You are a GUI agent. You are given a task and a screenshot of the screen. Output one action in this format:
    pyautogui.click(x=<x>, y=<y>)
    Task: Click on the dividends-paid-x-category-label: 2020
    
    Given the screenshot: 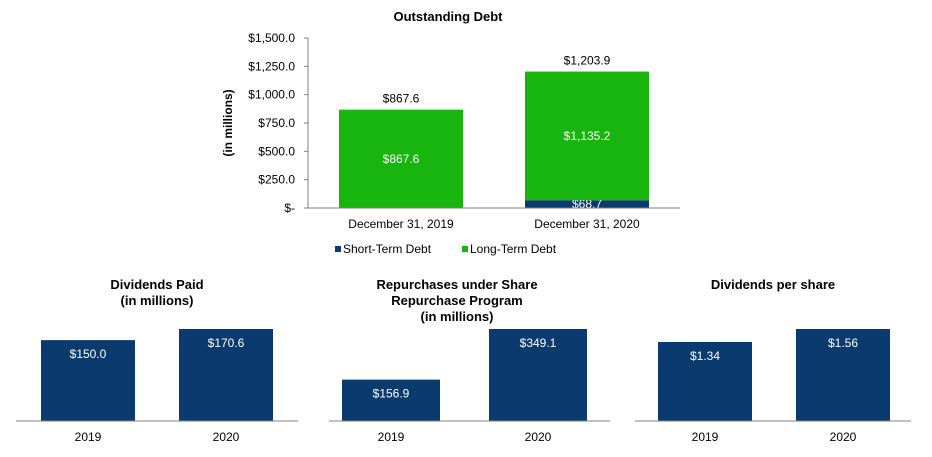 What is the action you would take?
    pyautogui.click(x=226, y=437)
    